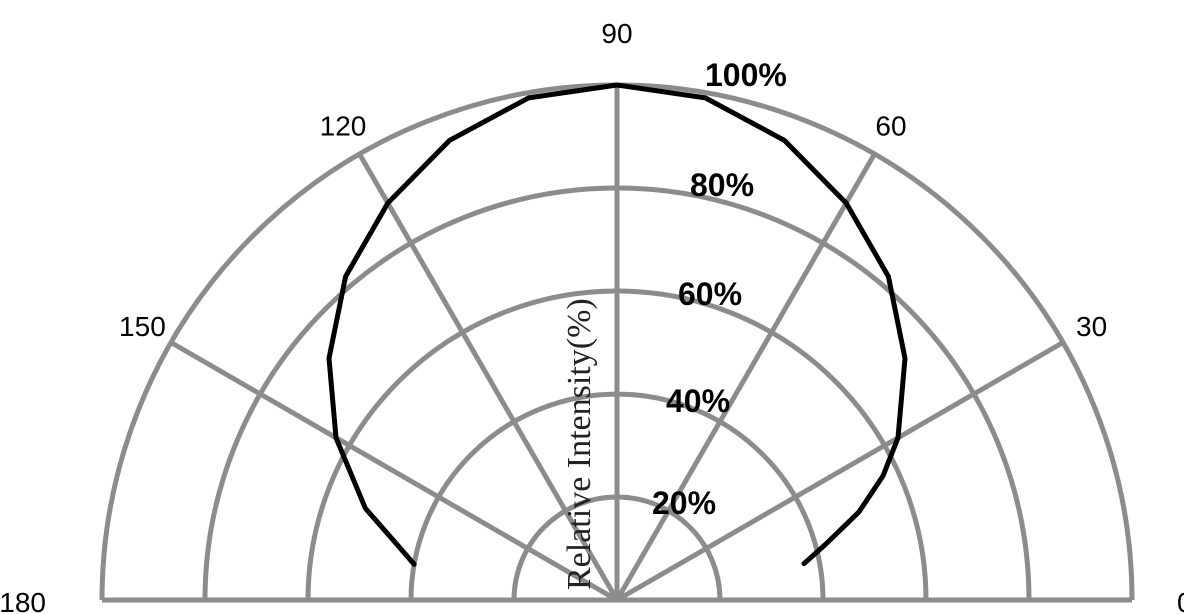  Describe the element at coordinates (579, 444) in the screenshot. I see `y-axis-label: Relative Intensity(%)` at that location.